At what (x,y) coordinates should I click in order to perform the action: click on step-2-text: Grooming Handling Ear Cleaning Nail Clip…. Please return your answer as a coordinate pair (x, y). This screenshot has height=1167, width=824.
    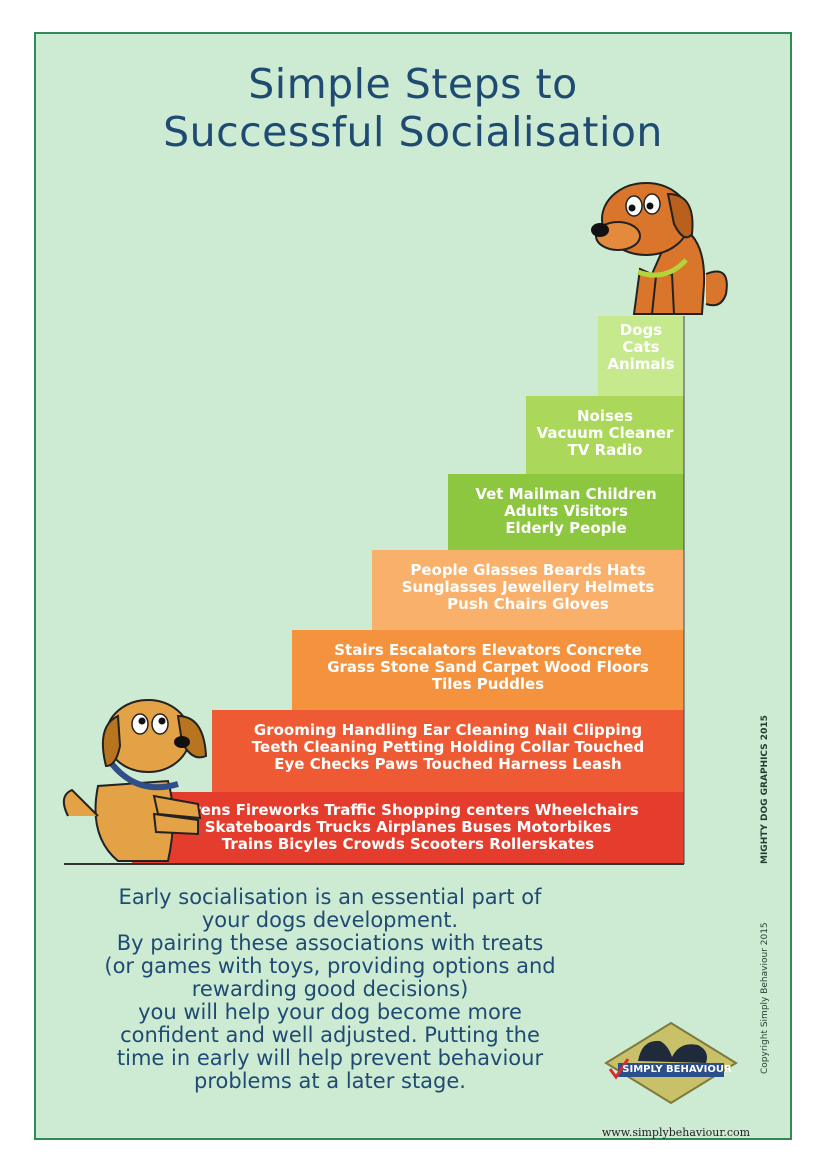
    Looking at the image, I should click on (448, 747).